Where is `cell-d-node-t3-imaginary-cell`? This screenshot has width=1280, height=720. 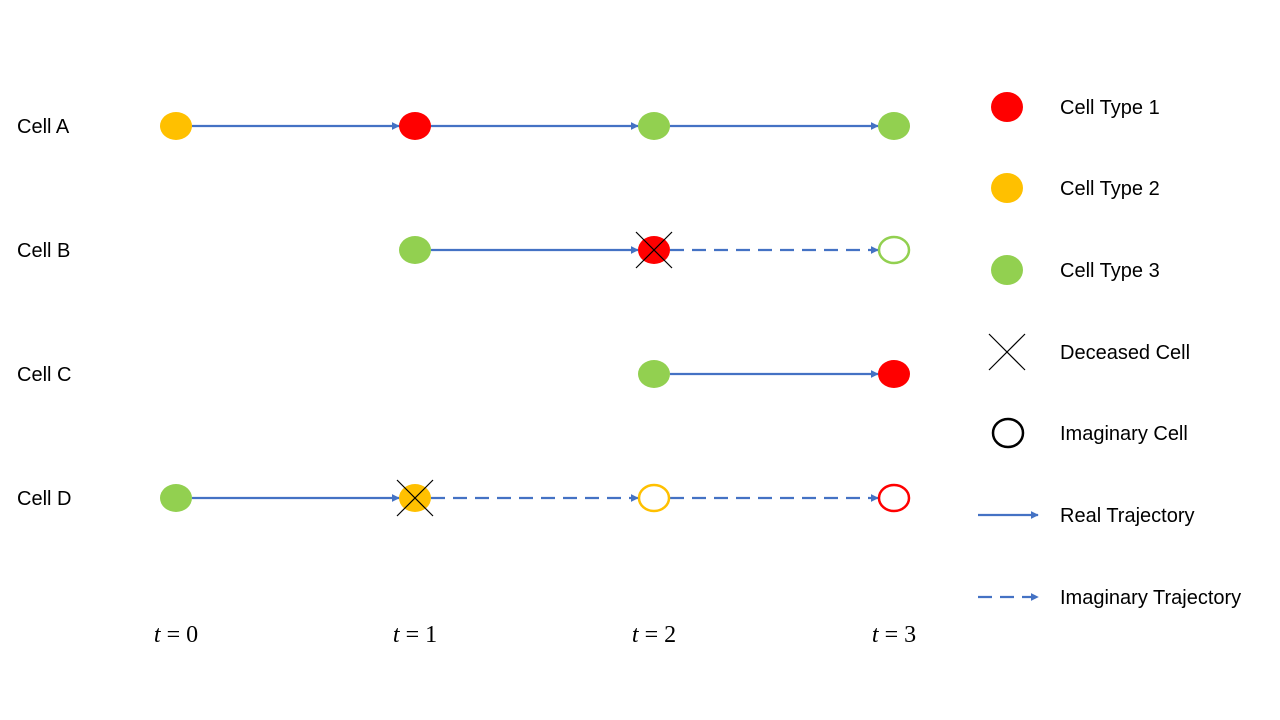 cell-d-node-t3-imaginary-cell is located at coordinates (894, 498).